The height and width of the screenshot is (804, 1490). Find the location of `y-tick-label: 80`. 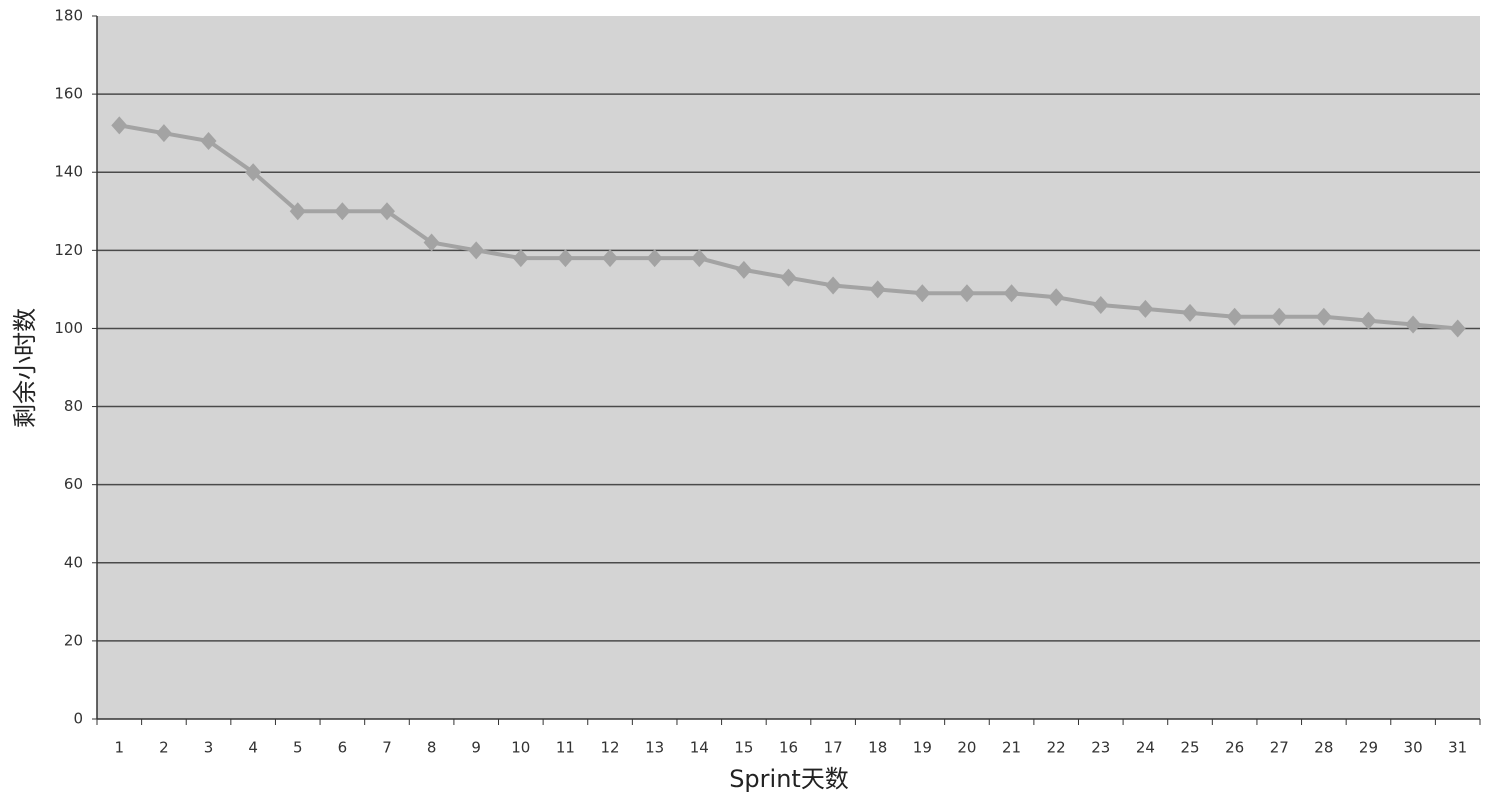

y-tick-label: 80 is located at coordinates (73, 406).